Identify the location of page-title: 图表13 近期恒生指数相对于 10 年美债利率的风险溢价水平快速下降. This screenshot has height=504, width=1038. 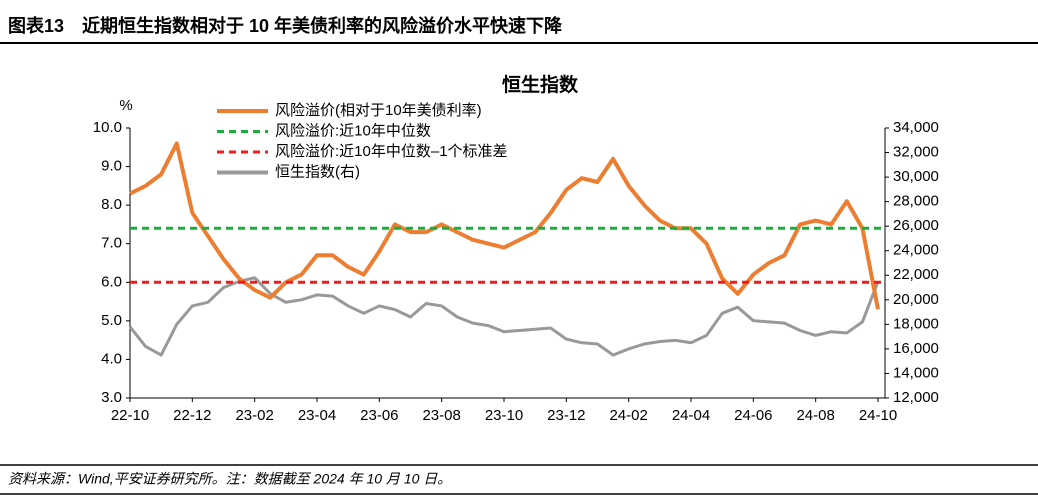
(285, 25).